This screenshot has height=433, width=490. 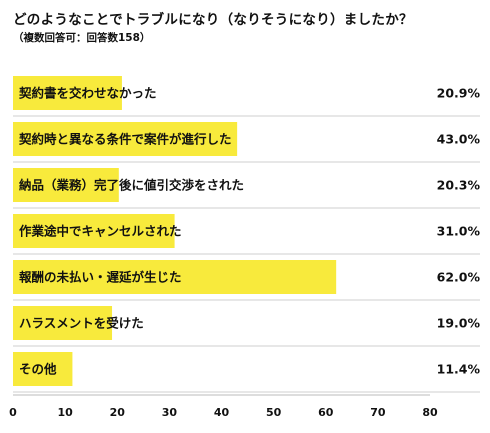 I want to click on chart-subtitle: （複数回答可：回答数158）, so click(x=82, y=38).